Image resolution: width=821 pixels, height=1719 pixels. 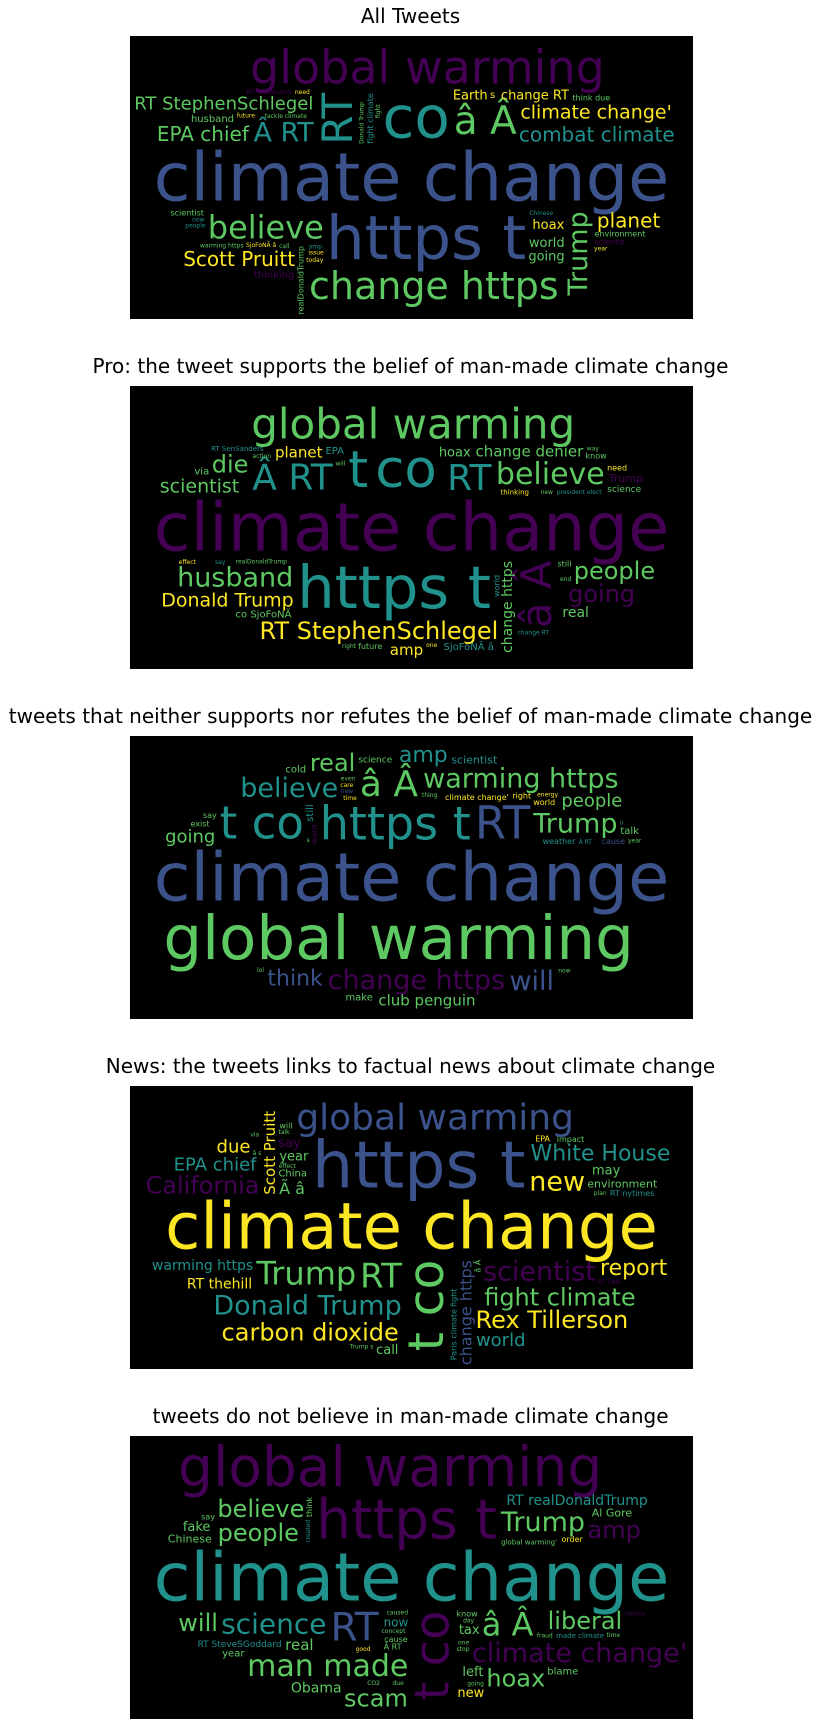 What do you see at coordinates (307, 1306) in the screenshot?
I see `cloud-word: Donald Trump` at bounding box center [307, 1306].